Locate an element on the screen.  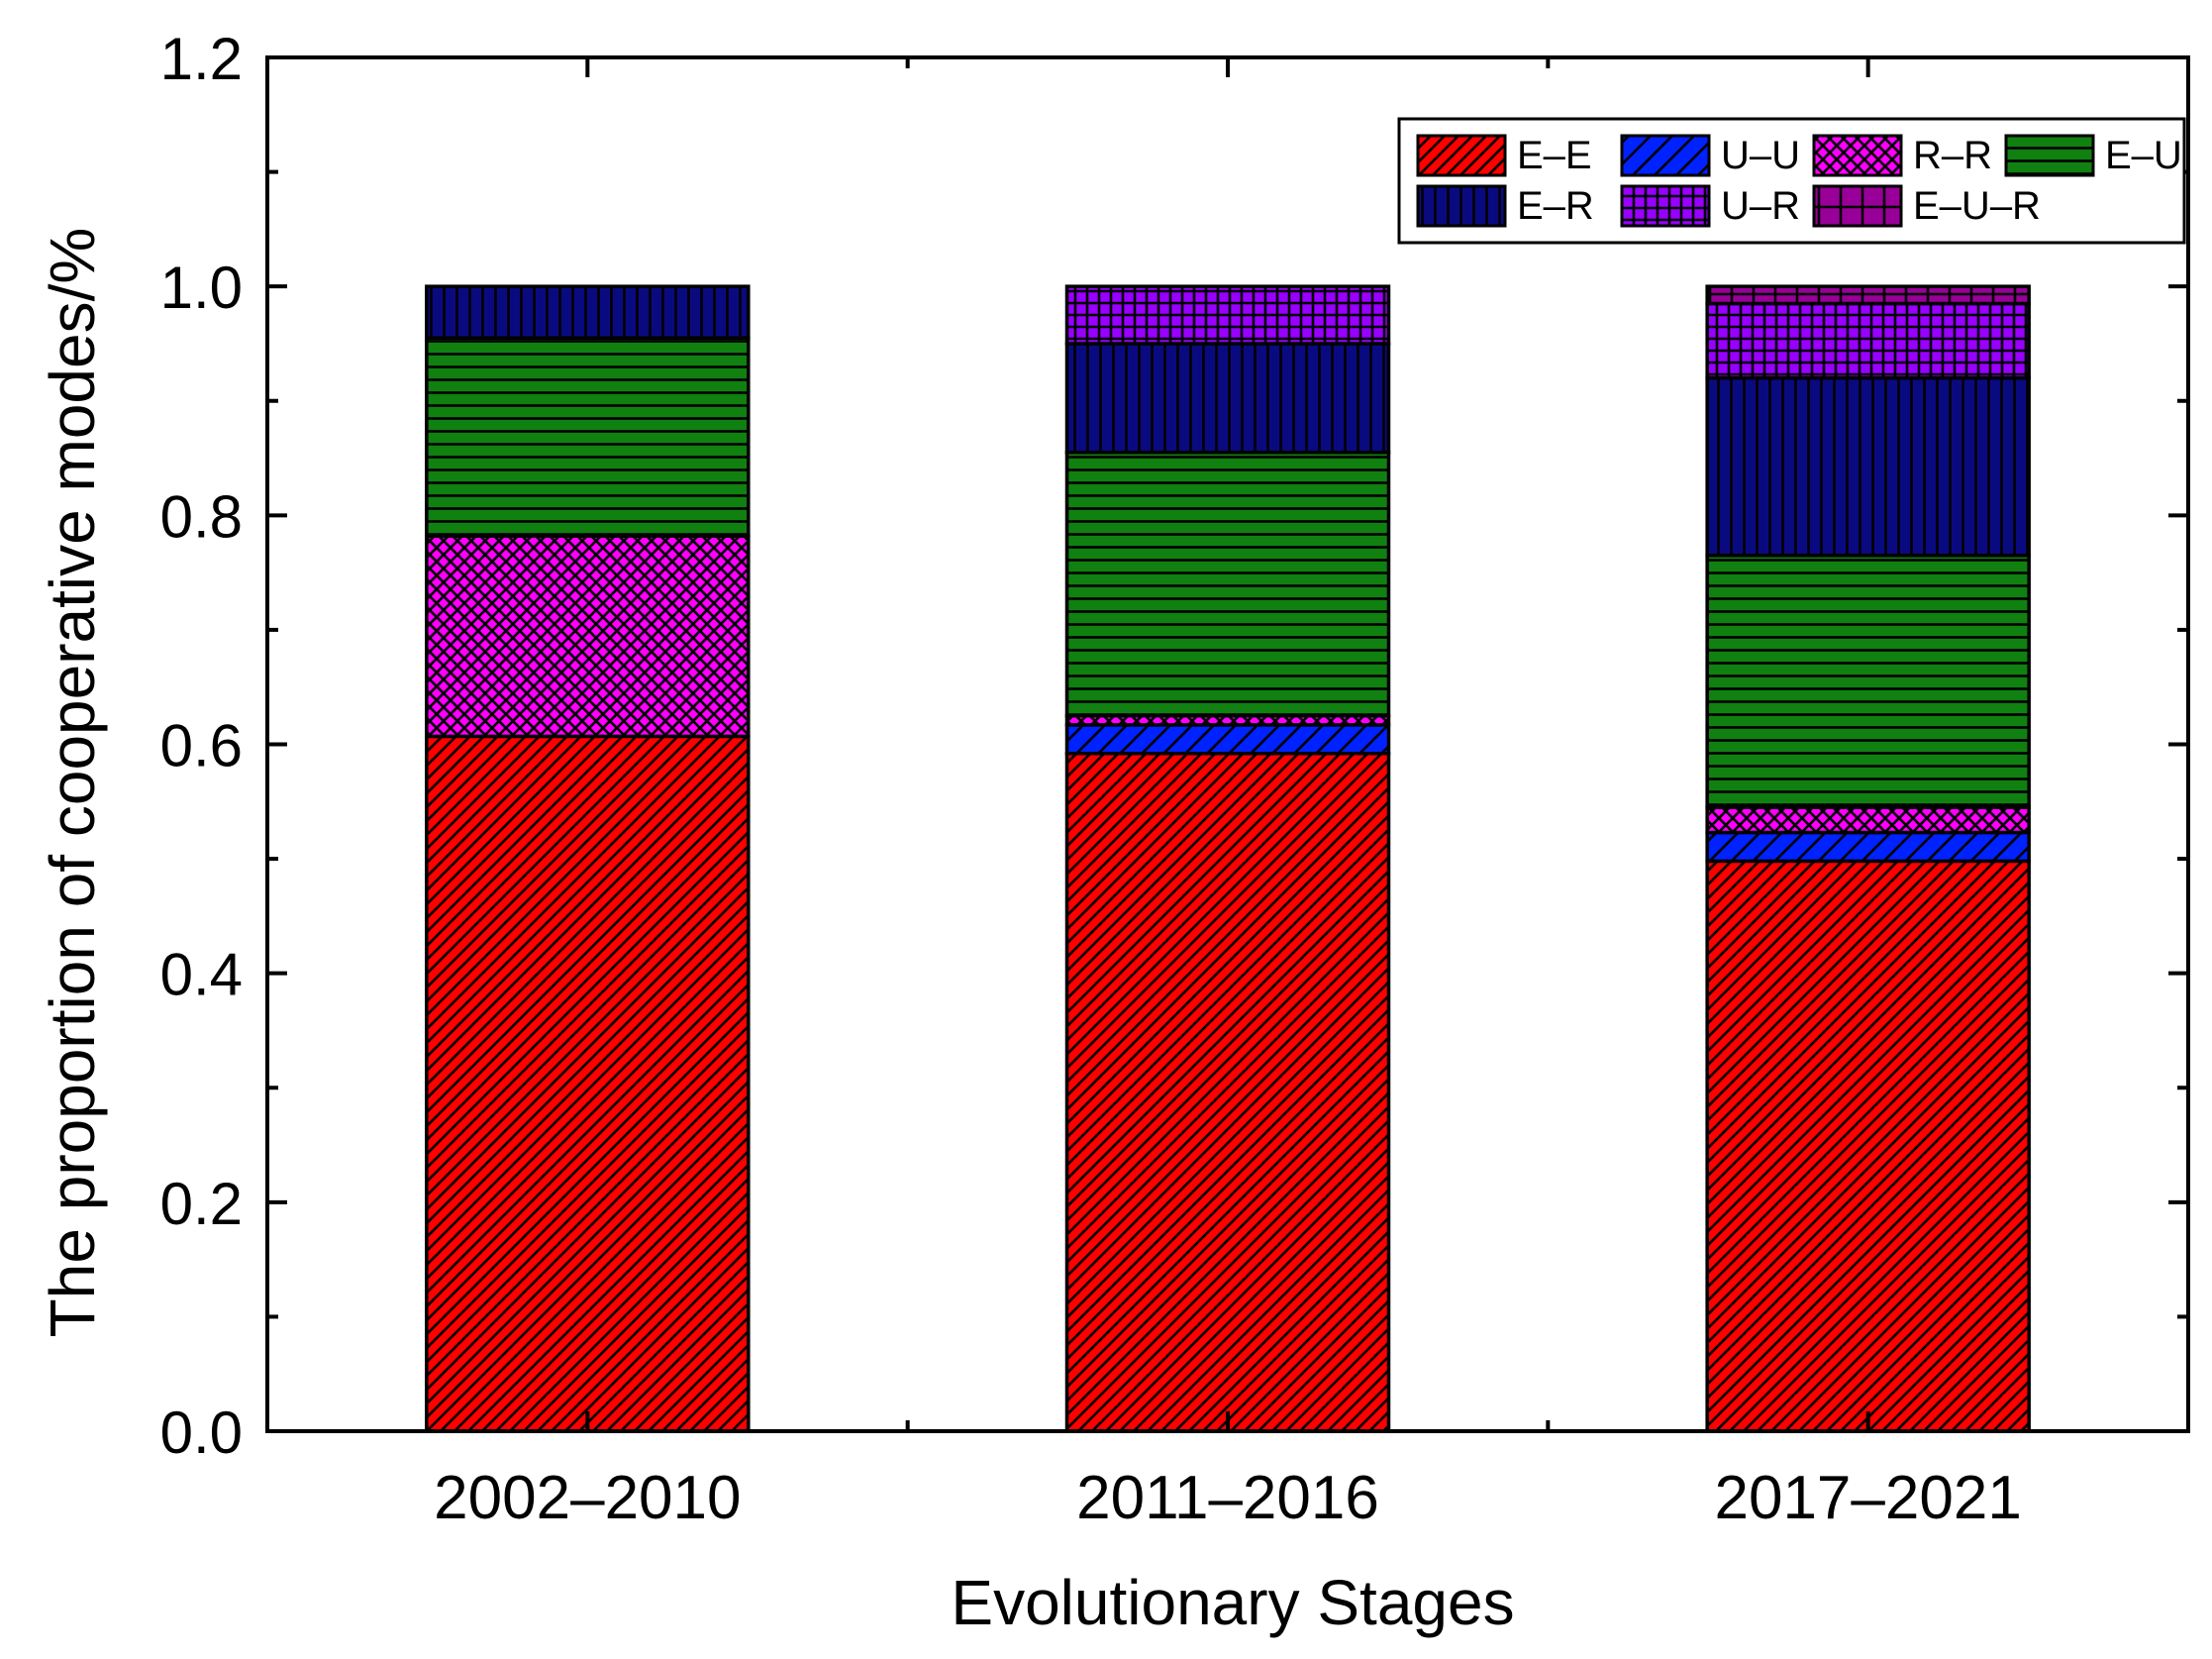
legend-swatch-E–U is located at coordinates (2049, 156).